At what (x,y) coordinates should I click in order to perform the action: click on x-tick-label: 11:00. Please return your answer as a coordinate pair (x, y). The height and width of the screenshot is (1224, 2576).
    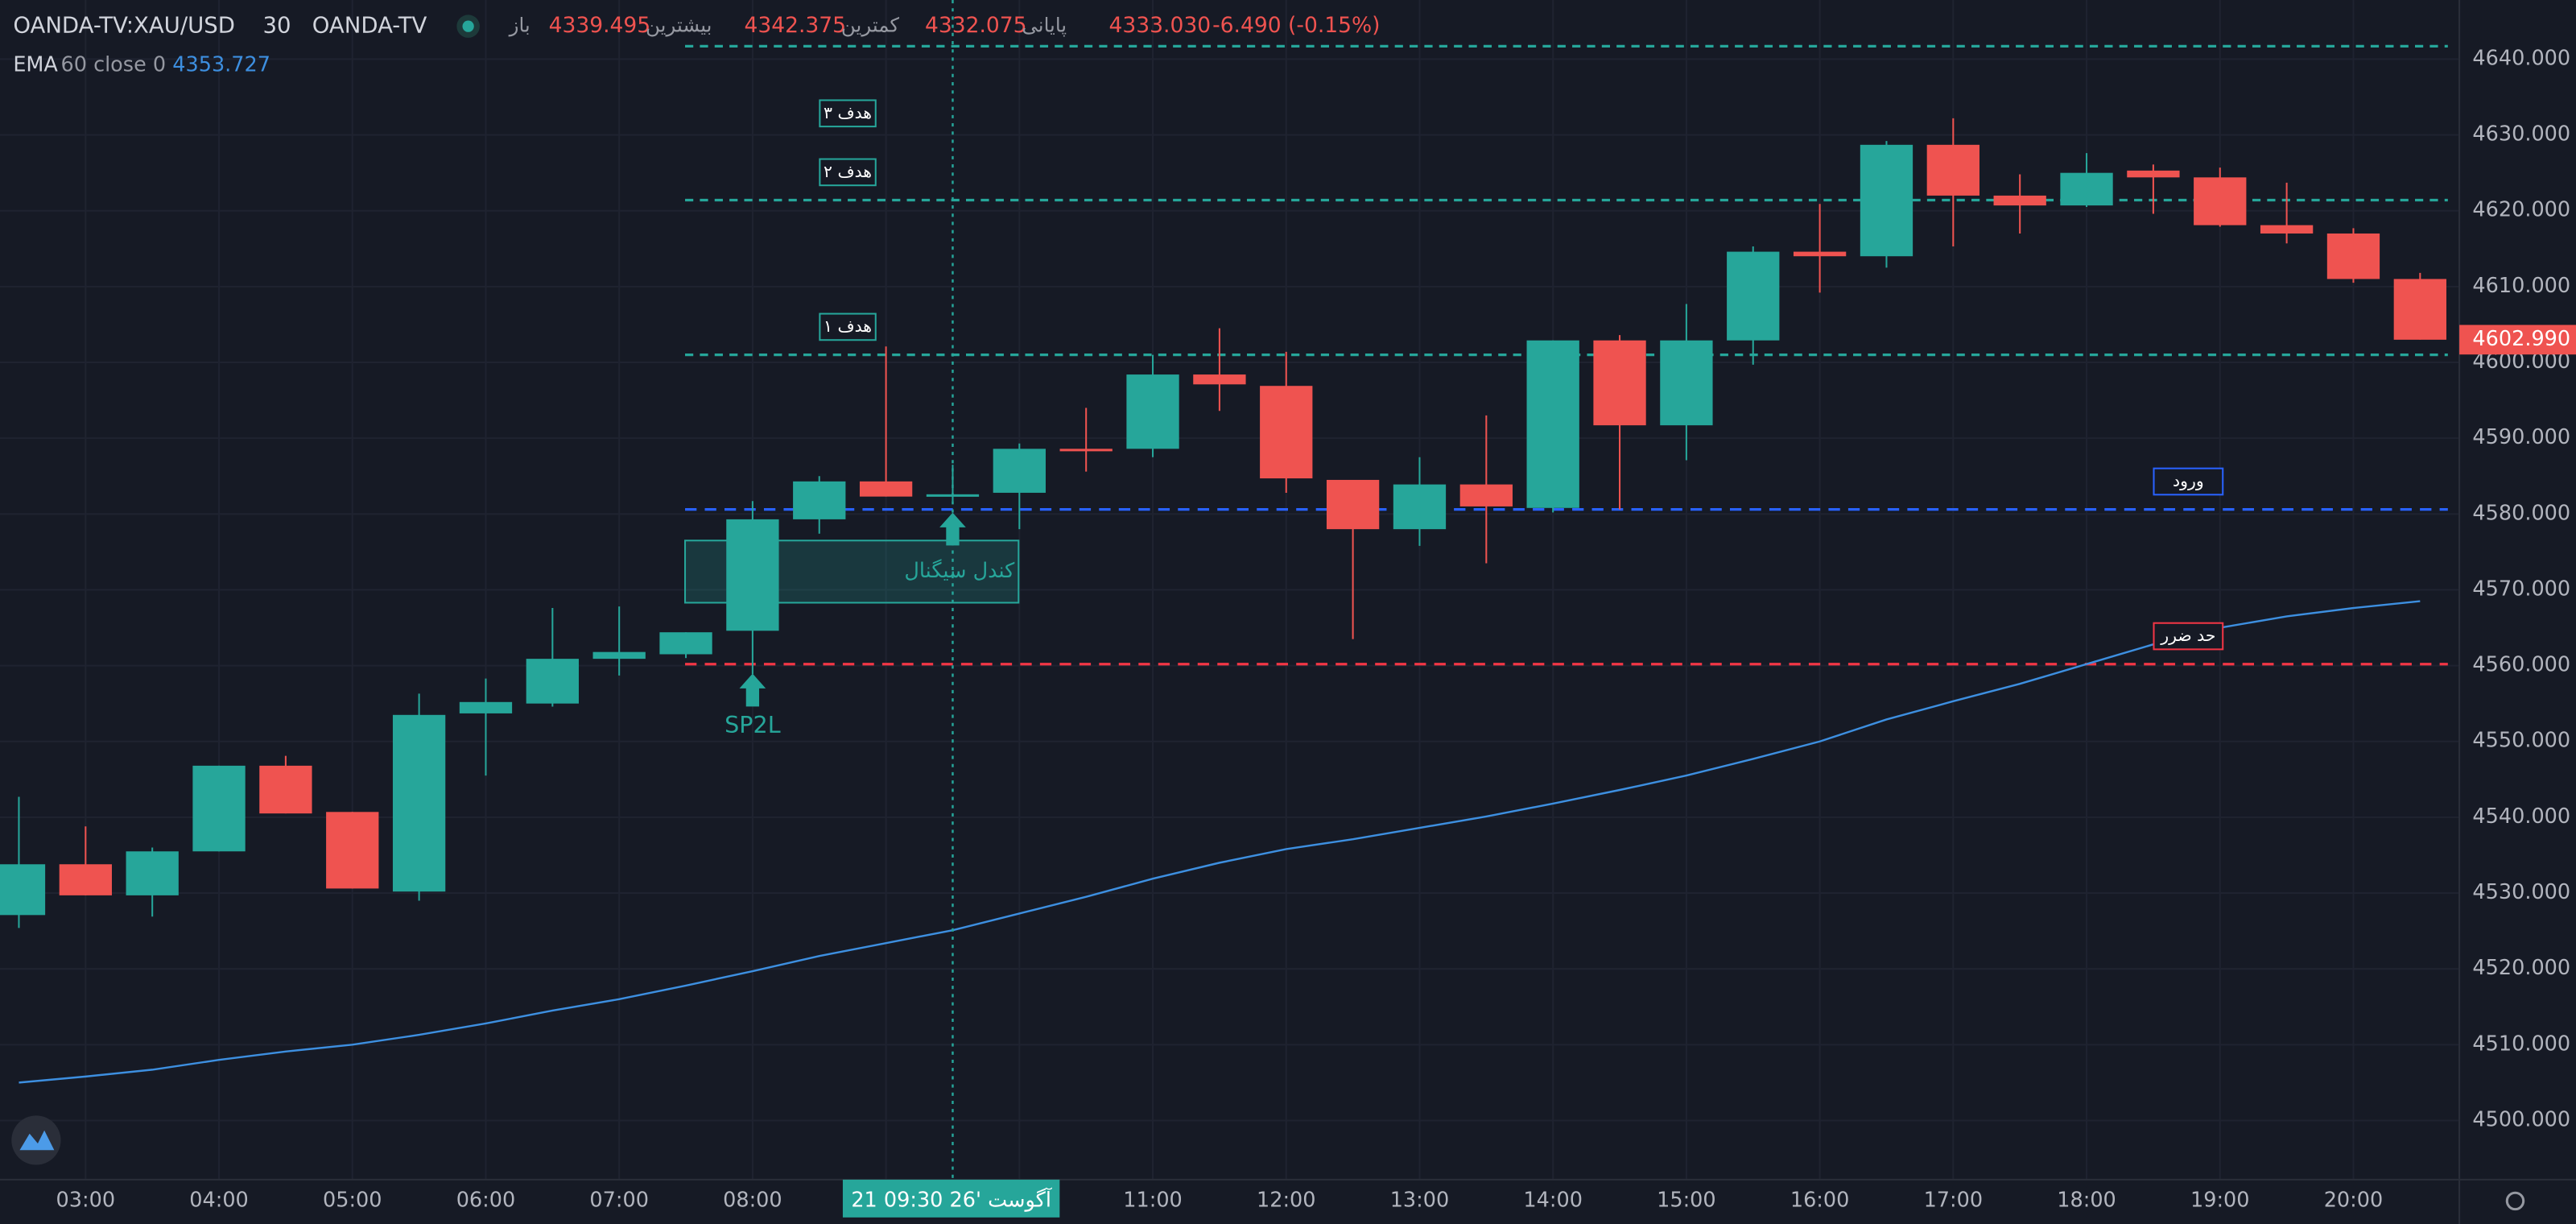
    Looking at the image, I should click on (1153, 1200).